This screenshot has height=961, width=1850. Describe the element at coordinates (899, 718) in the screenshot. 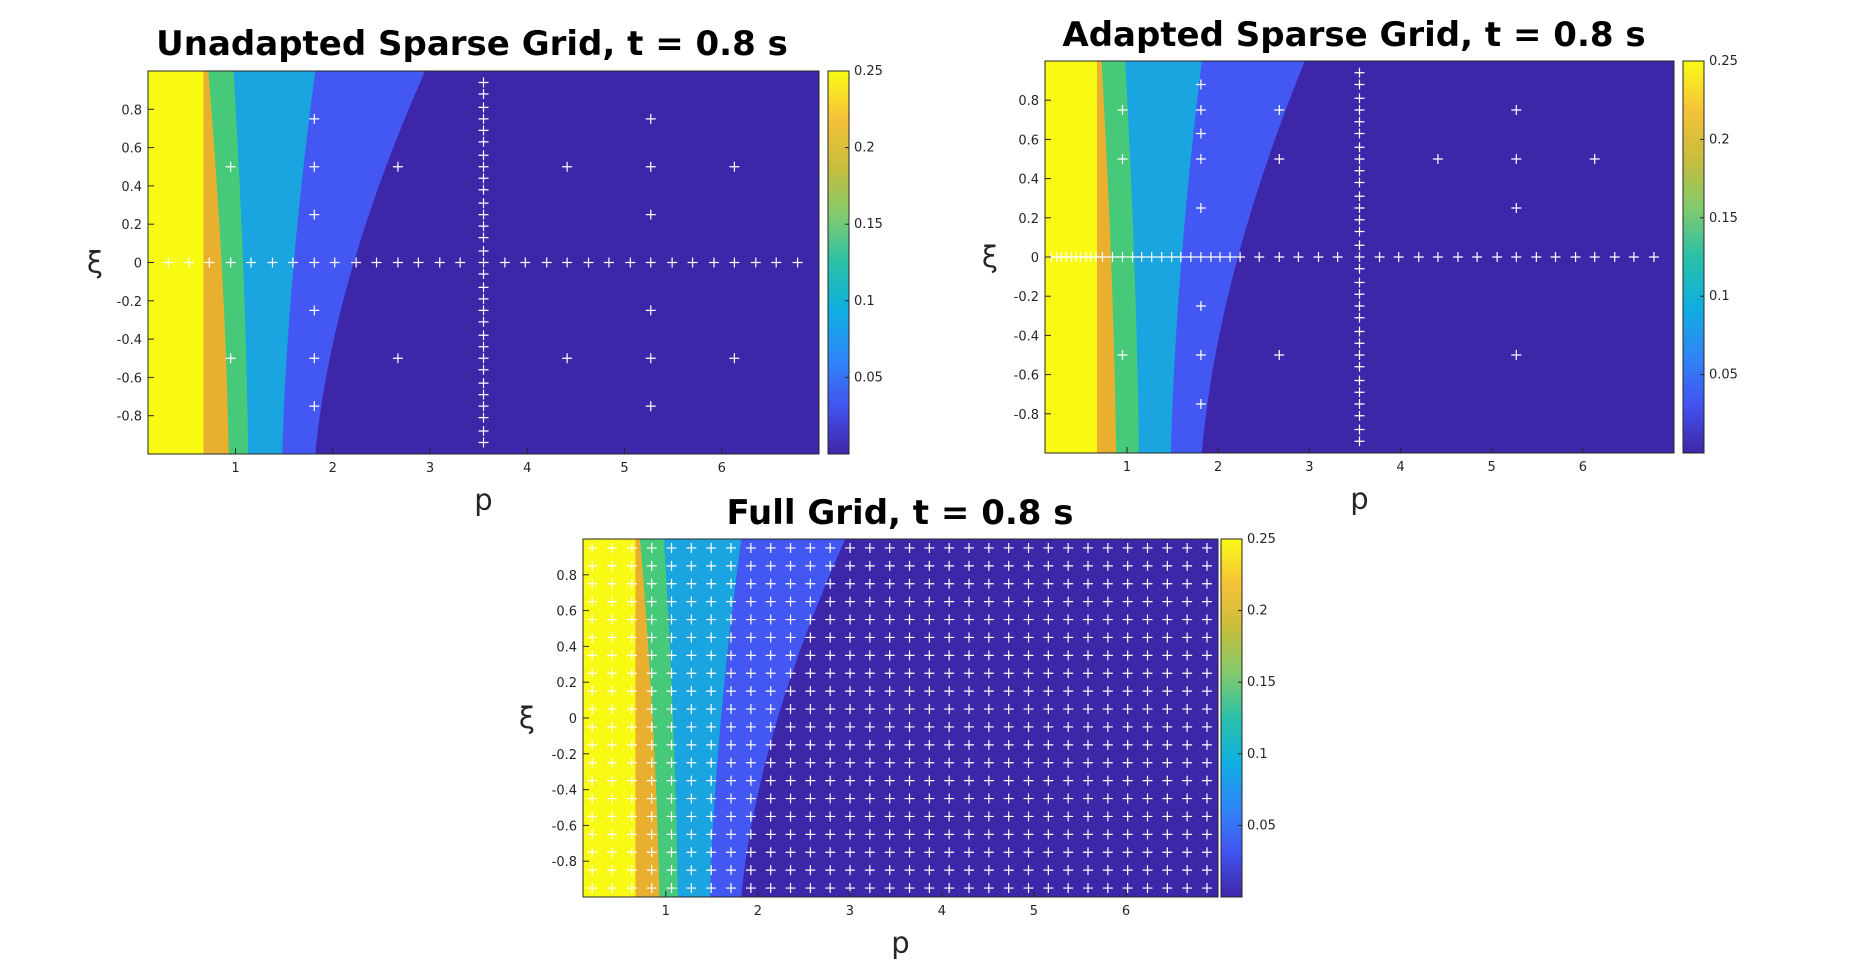

I see `grid-points` at that location.